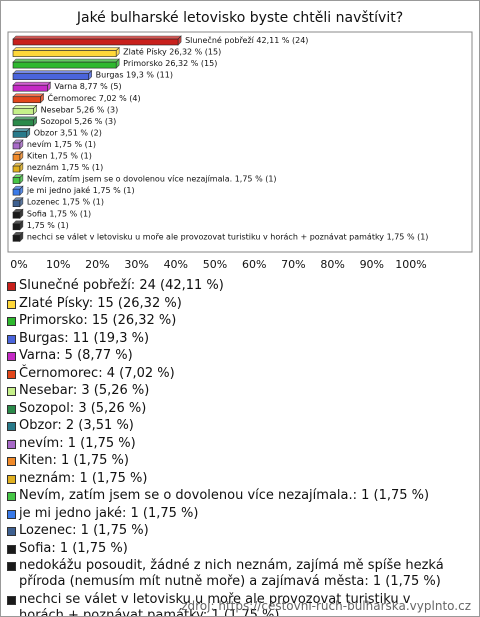 This screenshot has width=480, height=617. I want to click on legend-item: nevím: 1 (1,75 %), so click(227, 444).